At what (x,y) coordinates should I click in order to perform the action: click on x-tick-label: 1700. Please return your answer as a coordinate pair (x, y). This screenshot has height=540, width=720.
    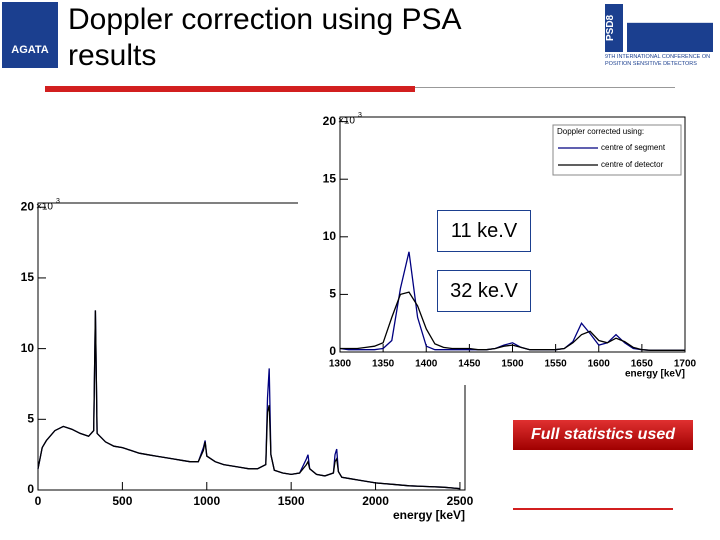
    Looking at the image, I should click on (685, 364).